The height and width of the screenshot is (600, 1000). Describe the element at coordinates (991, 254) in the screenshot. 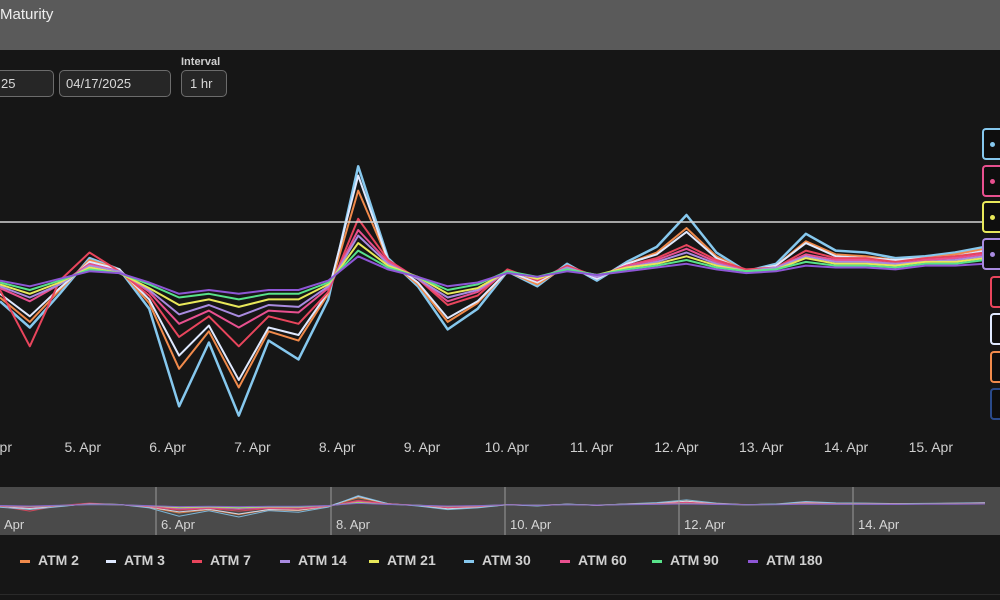

I see `legend-tooltip-atm14` at that location.